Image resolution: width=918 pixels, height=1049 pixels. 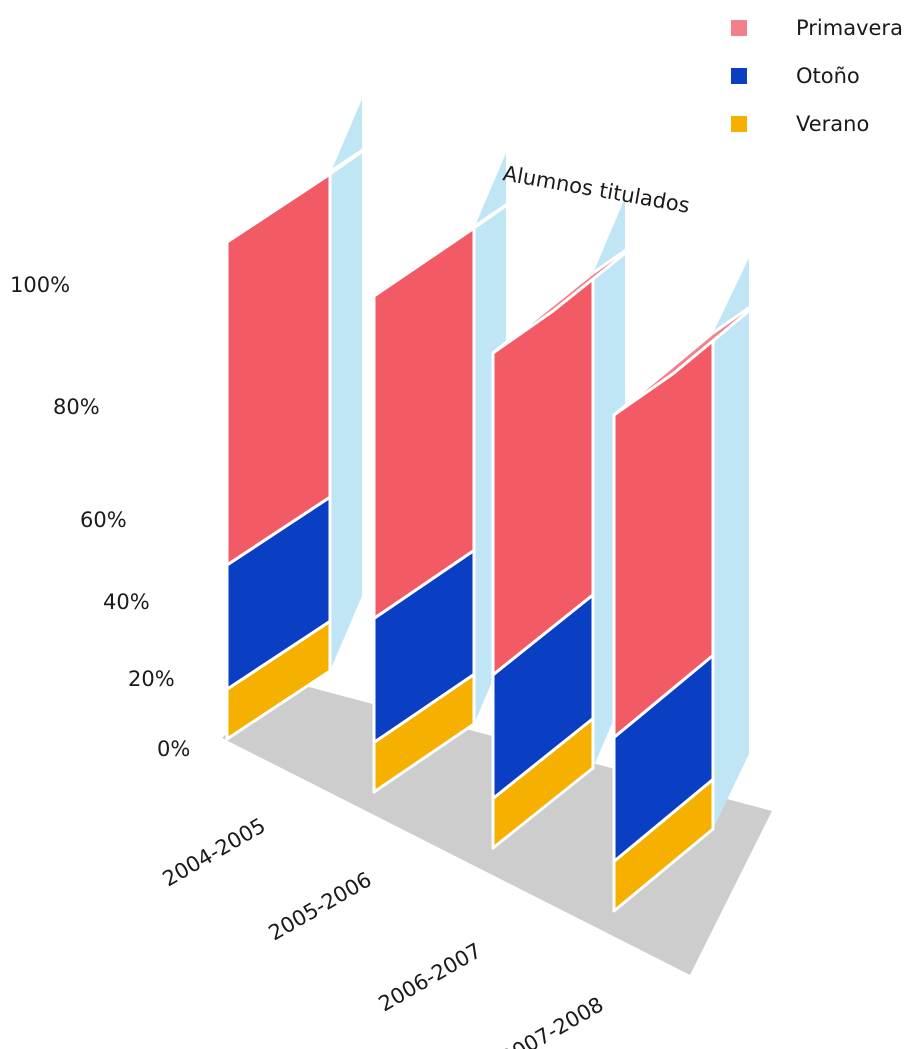 I want to click on legend-label: Otoño, so click(x=828, y=76).